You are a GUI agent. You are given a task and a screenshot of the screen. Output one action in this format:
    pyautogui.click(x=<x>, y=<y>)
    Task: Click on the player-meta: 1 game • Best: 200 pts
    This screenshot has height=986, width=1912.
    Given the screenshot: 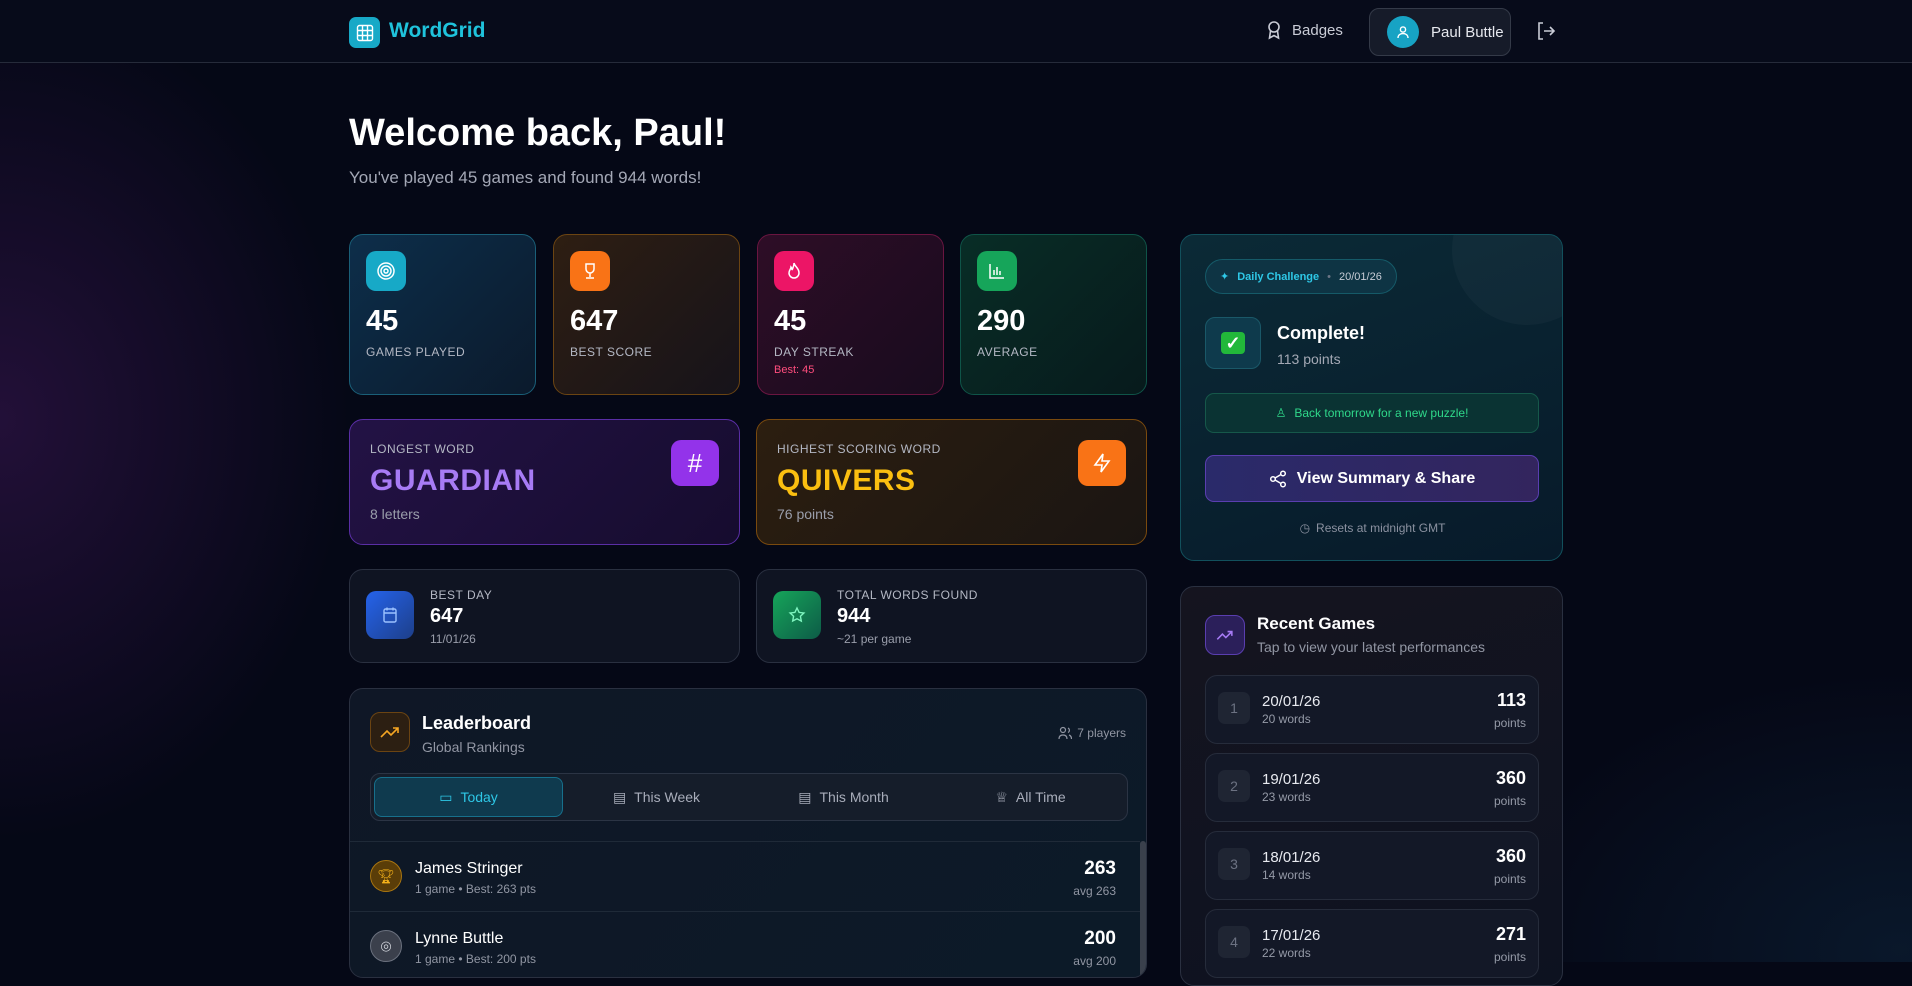 What is the action you would take?
    pyautogui.click(x=475, y=959)
    